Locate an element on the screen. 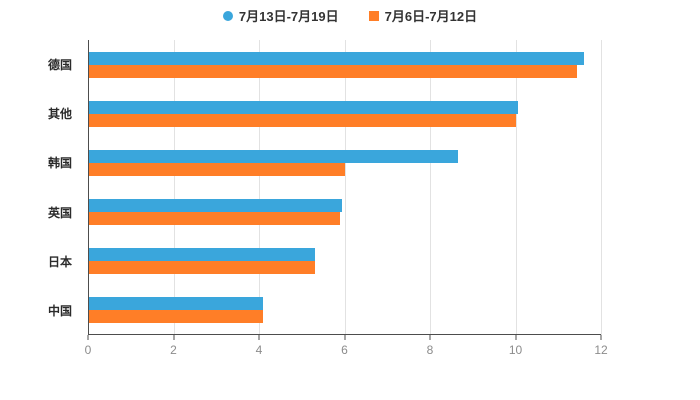 The width and height of the screenshot is (700, 400). category-label: 英国 is located at coordinates (59, 212).